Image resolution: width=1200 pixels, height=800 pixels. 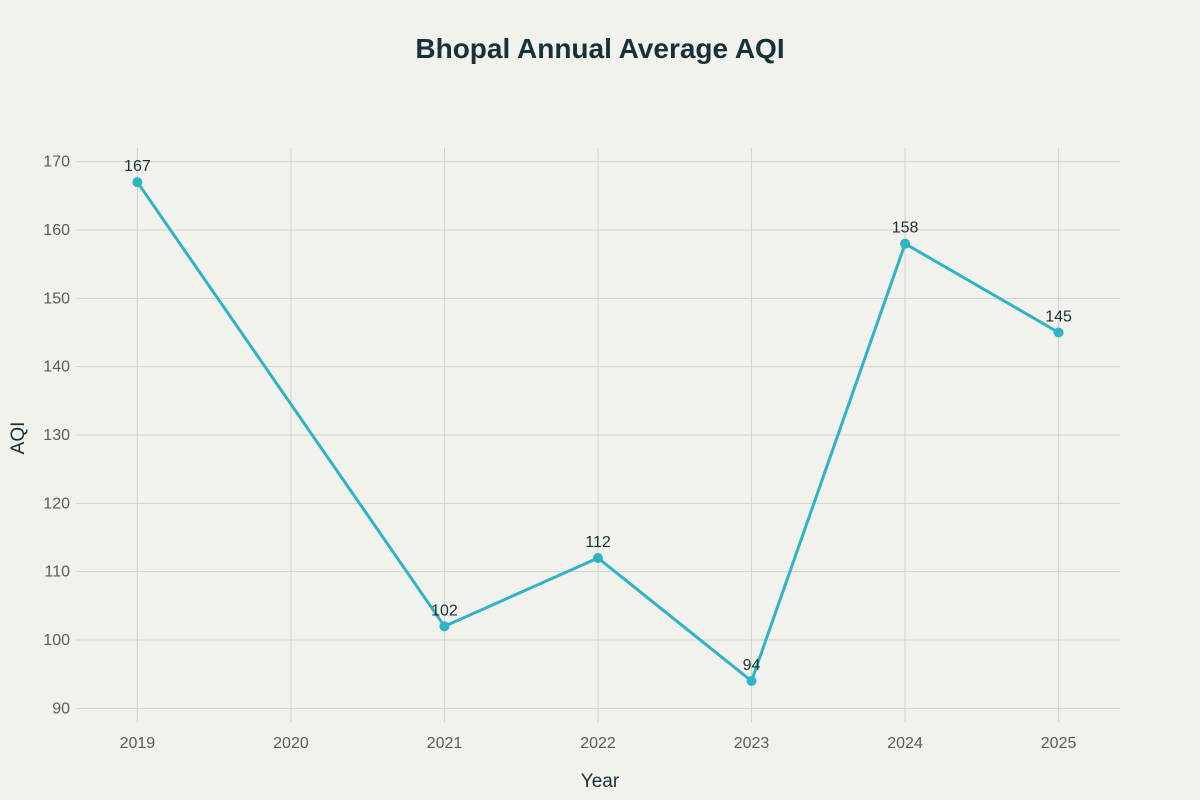 I want to click on x-tick-label: 2019, so click(x=138, y=743).